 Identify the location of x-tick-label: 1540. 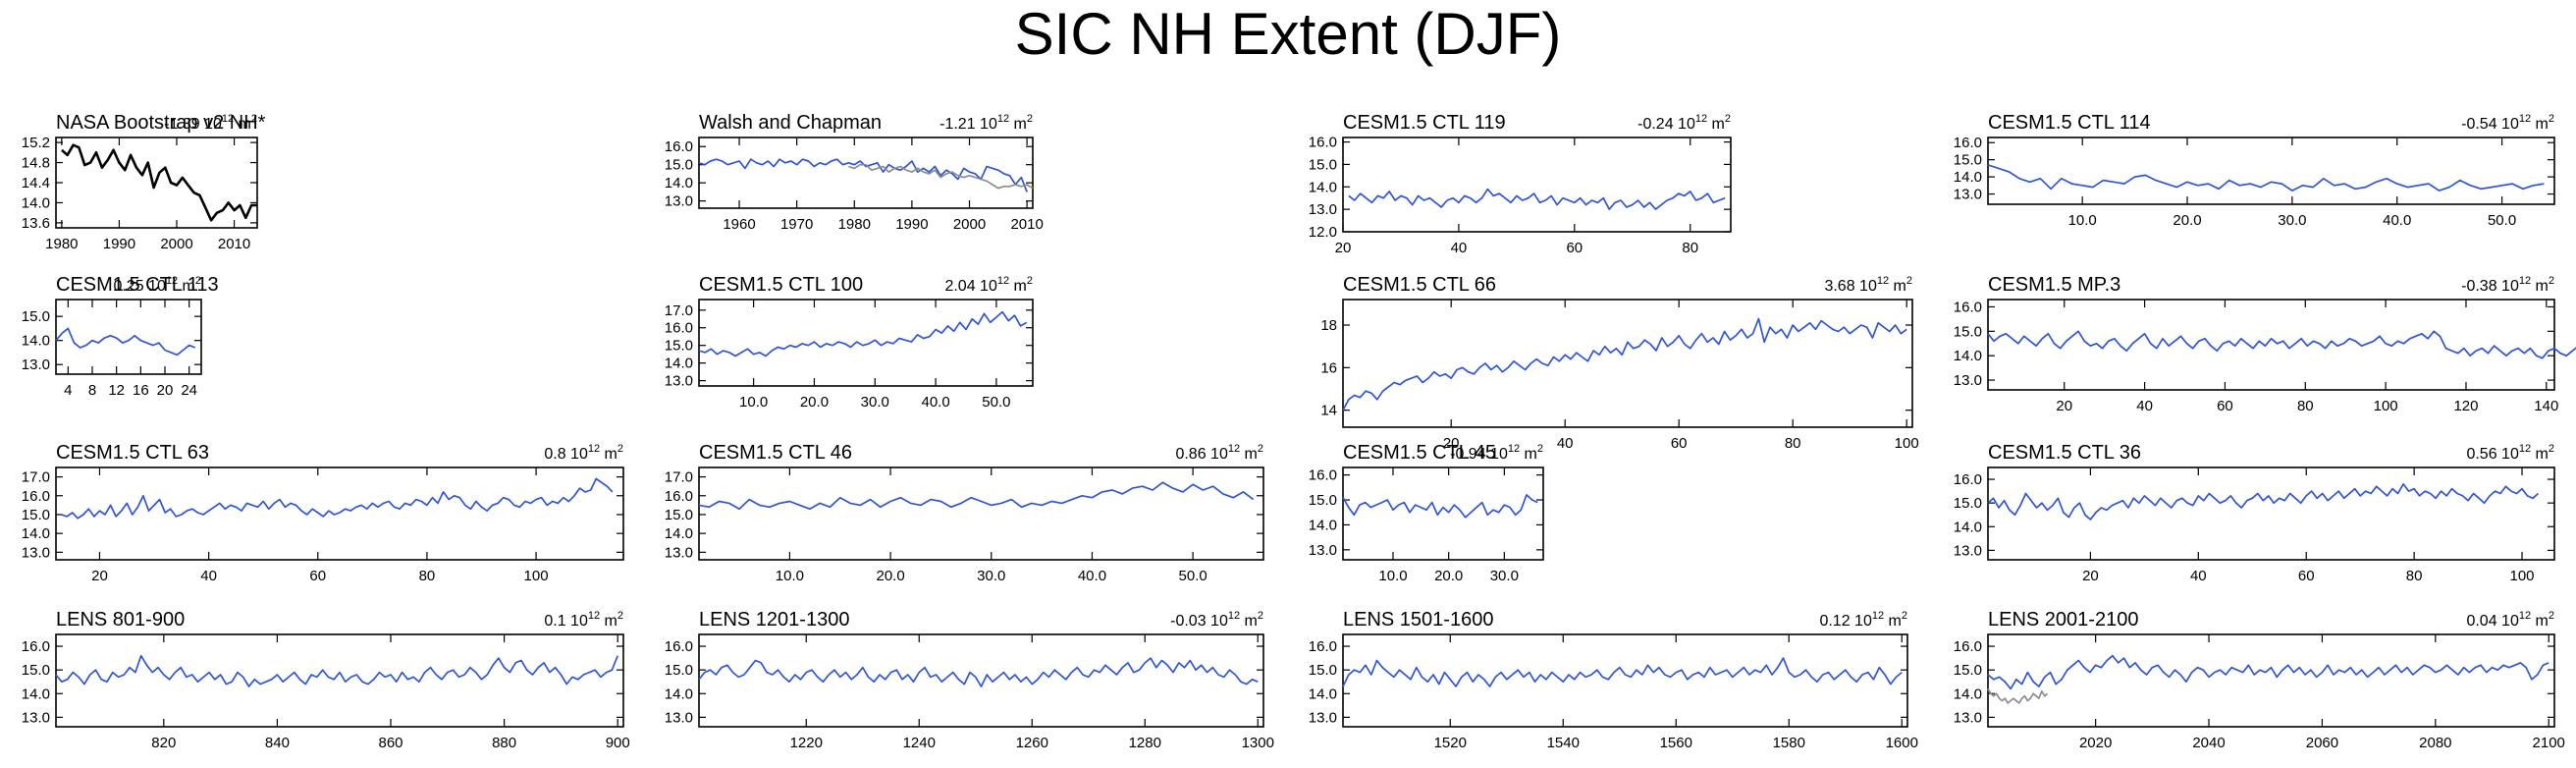
(1563, 743).